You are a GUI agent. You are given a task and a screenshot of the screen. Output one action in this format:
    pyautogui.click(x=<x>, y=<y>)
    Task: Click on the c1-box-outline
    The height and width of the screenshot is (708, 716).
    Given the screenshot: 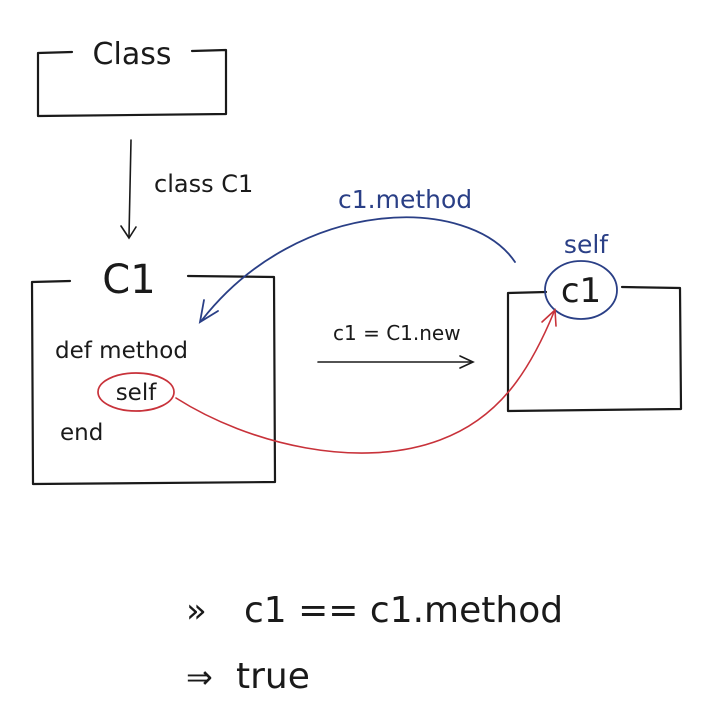 What is the action you would take?
    pyautogui.click(x=153, y=380)
    